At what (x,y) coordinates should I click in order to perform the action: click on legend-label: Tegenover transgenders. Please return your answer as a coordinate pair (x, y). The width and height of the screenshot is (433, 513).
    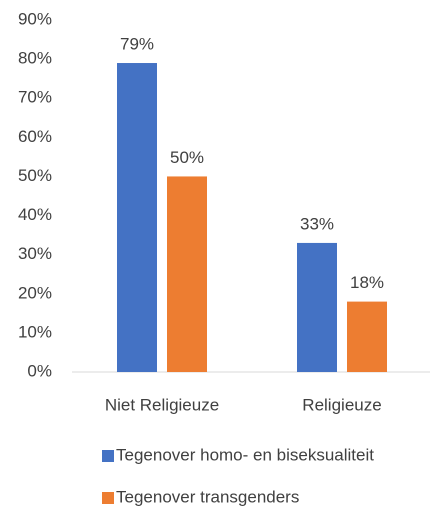
    Looking at the image, I should click on (207, 496).